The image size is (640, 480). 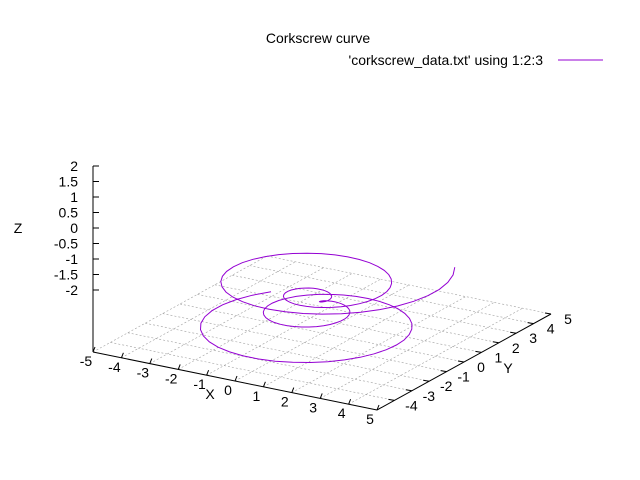 I want to click on y-tick-label: 2, so click(x=516, y=348).